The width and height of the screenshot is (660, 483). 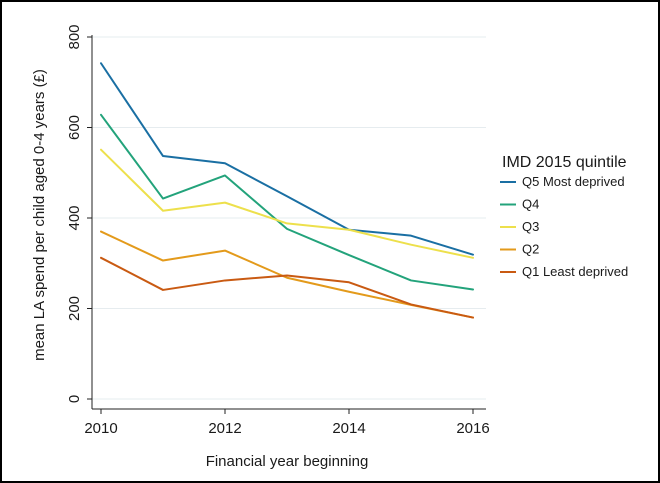 What do you see at coordinates (573, 181) in the screenshot?
I see `legend-label: Q5 Most deprived` at bounding box center [573, 181].